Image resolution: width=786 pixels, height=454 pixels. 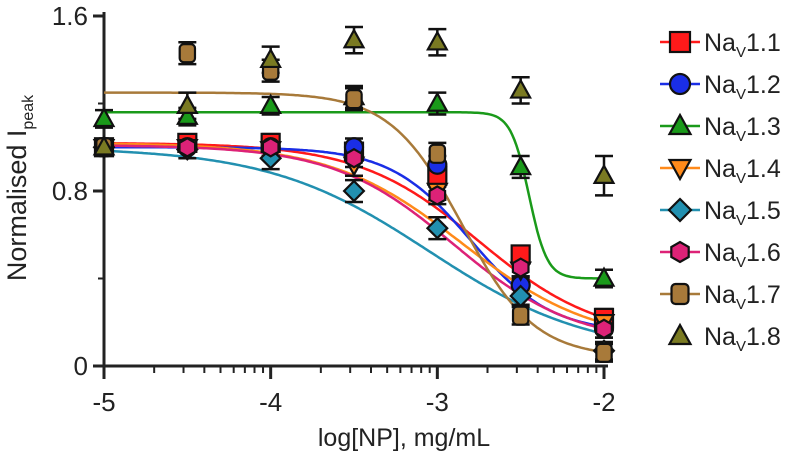 I want to click on legend-item: NaV1.3, so click(x=720, y=128).